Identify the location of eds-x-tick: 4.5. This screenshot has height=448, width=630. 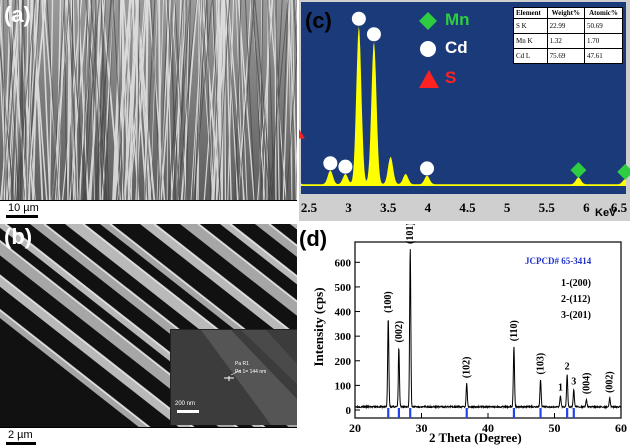
(467, 207).